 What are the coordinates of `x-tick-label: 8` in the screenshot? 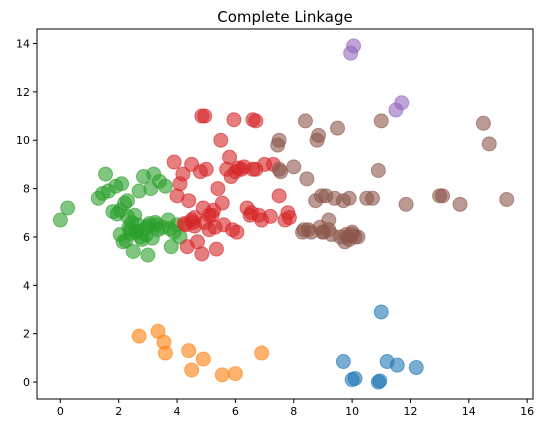 It's located at (293, 411).